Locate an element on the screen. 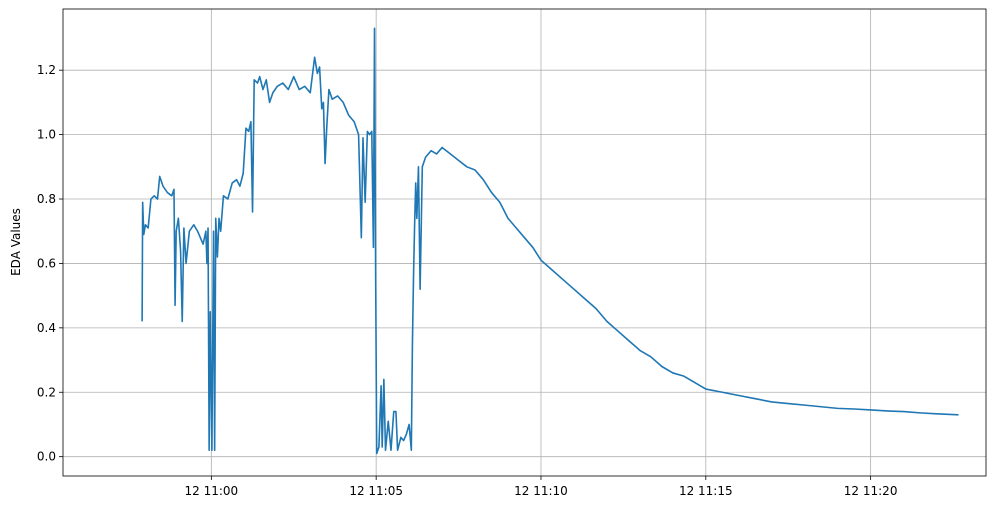  y-tick-label: 0.2 is located at coordinates (46, 392).